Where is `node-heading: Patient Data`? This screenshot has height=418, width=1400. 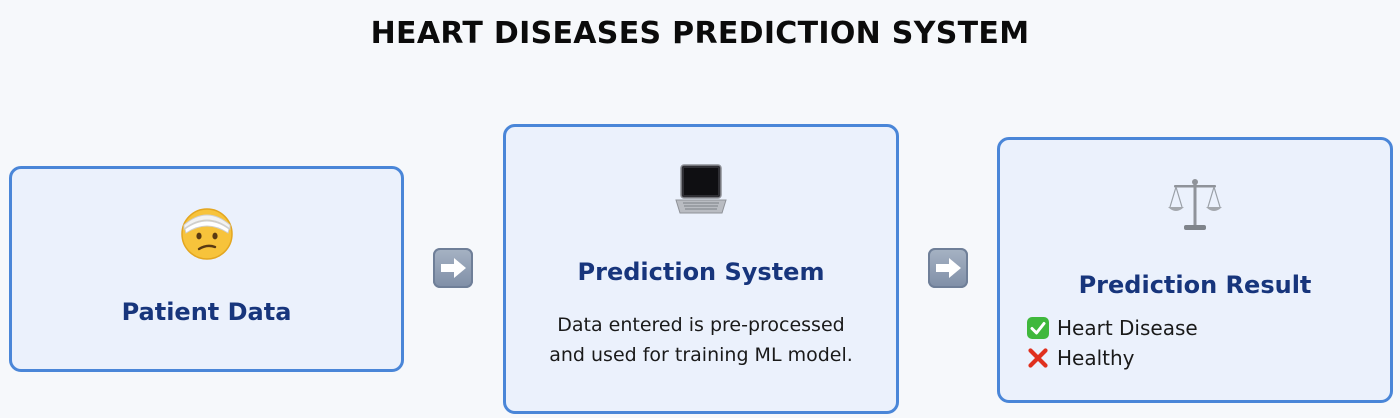
node-heading: Patient Data is located at coordinates (206, 312).